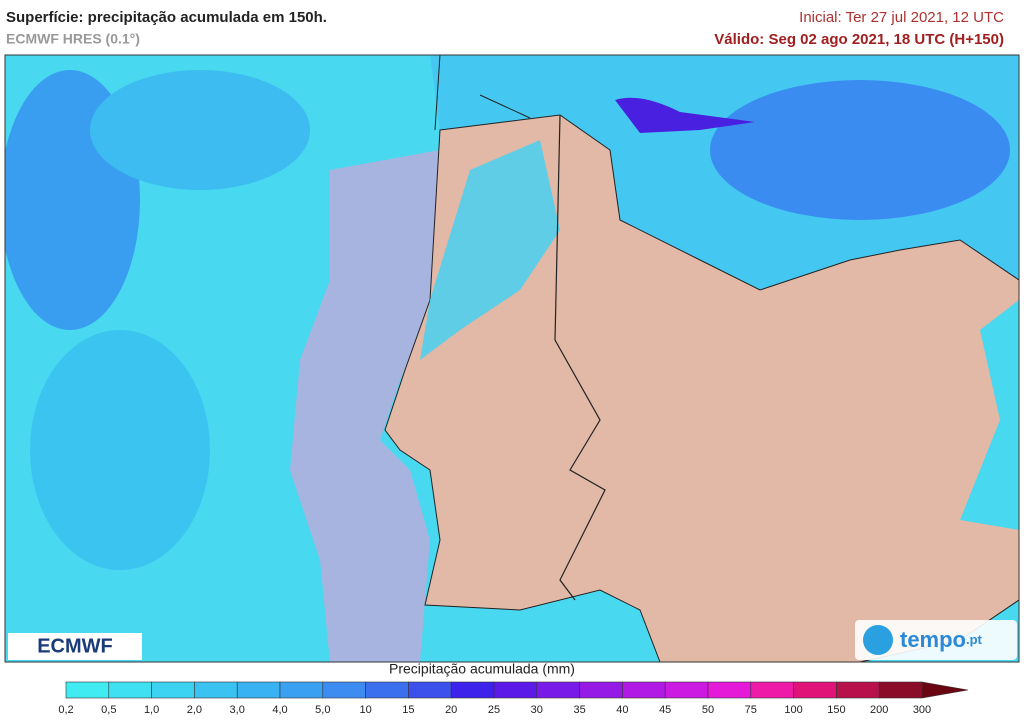 The width and height of the screenshot is (1024, 720). What do you see at coordinates (537, 710) in the screenshot?
I see `colorbar-label: 30` at bounding box center [537, 710].